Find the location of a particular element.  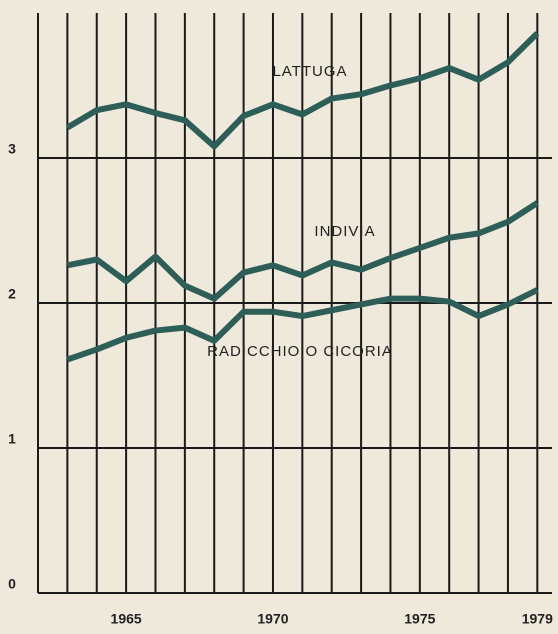

x-tick-label: 1970 is located at coordinates (272, 619).